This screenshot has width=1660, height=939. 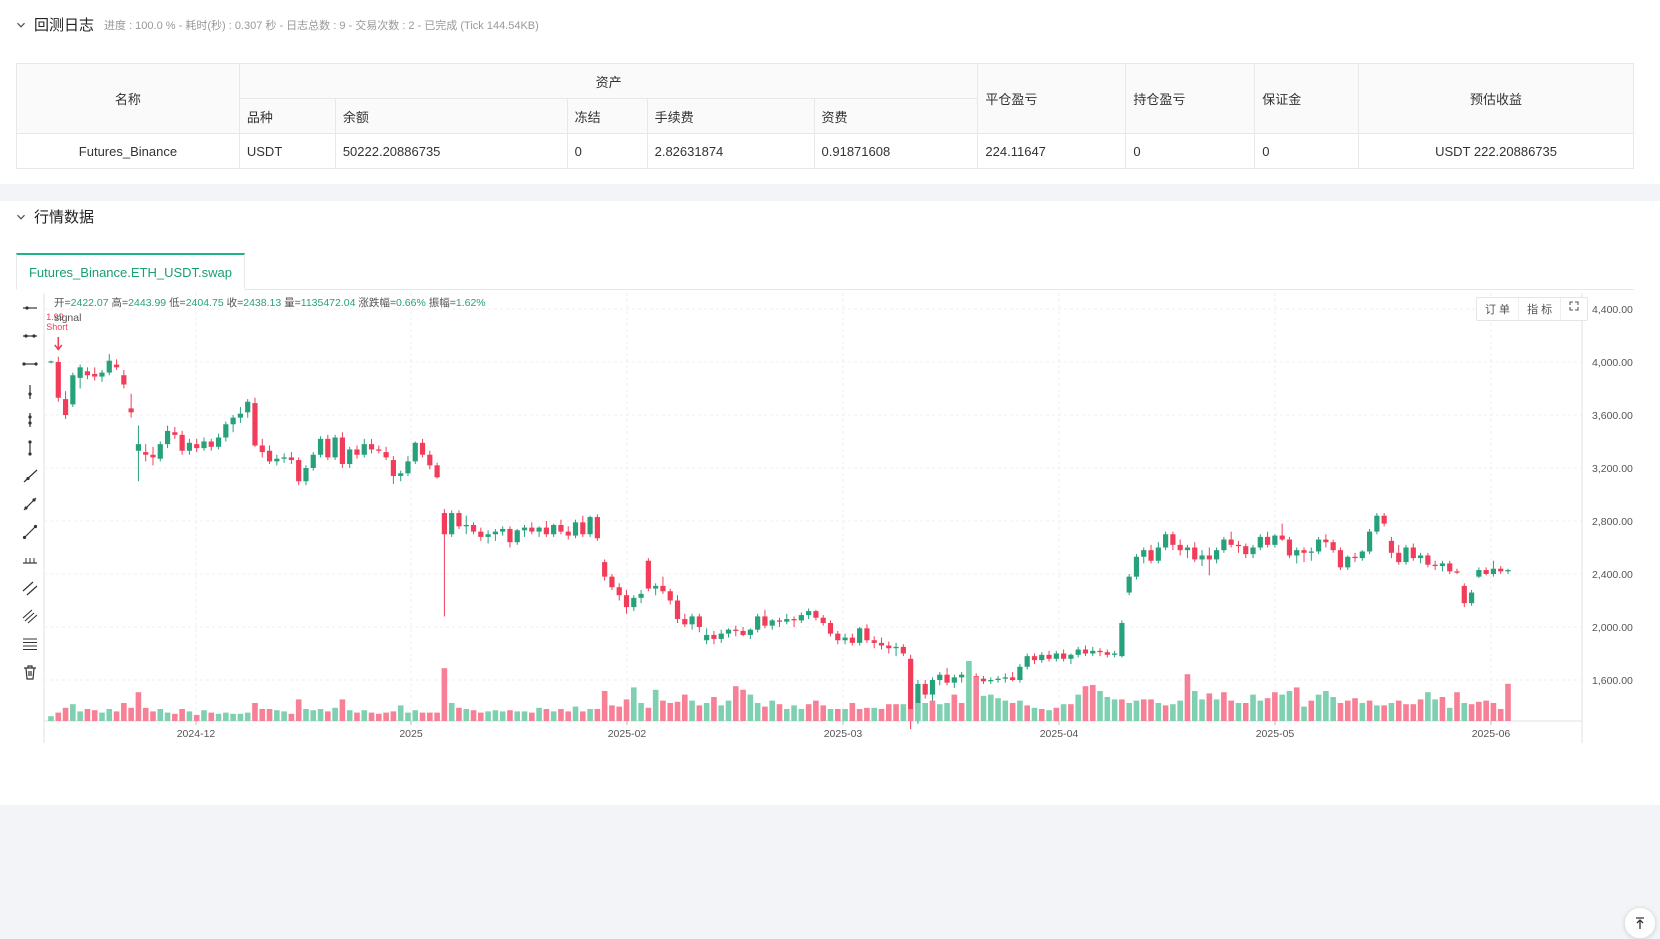 What do you see at coordinates (128, 98) in the screenshot?
I see `col-name: 名称` at bounding box center [128, 98].